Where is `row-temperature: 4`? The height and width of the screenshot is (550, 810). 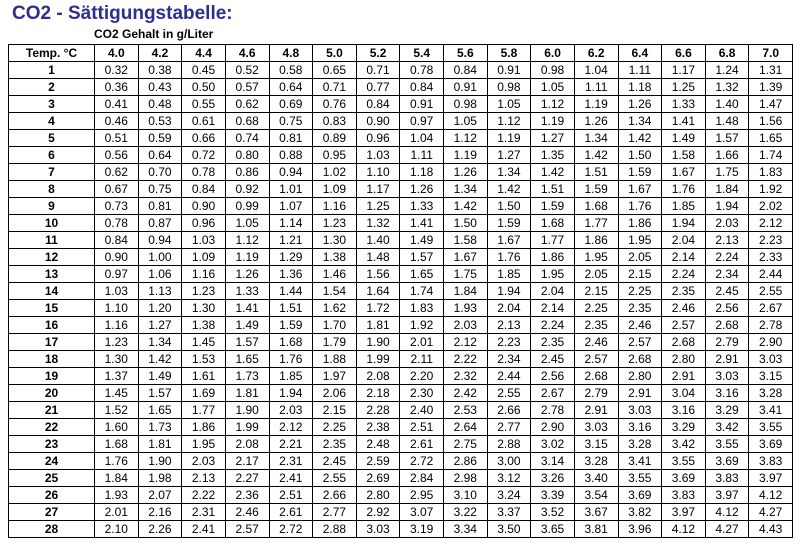
row-temperature: 4 is located at coordinates (51, 121).